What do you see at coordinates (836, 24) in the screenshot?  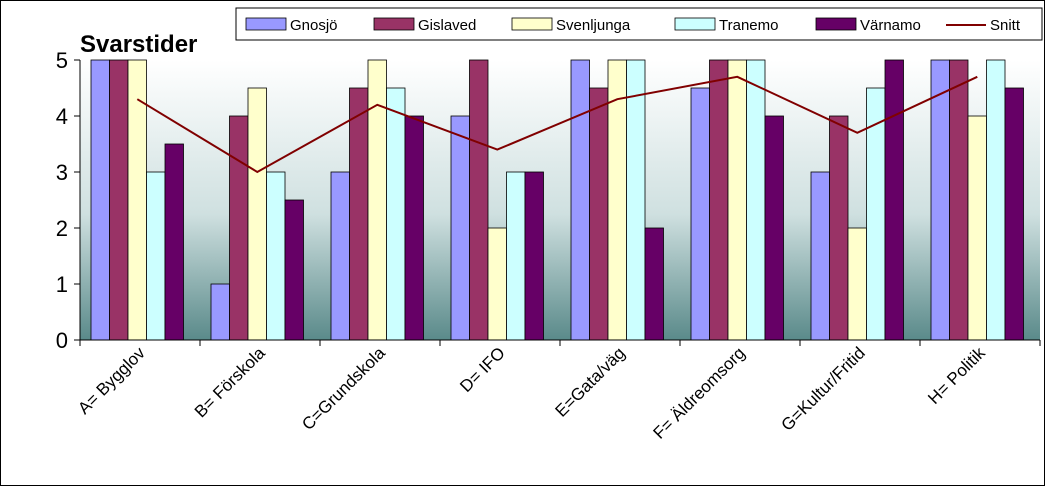 I see `legend-swatch-varnamo` at bounding box center [836, 24].